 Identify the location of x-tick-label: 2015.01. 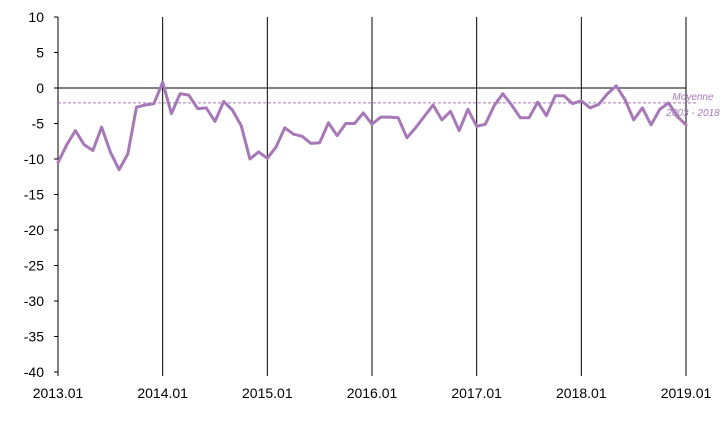
(267, 393).